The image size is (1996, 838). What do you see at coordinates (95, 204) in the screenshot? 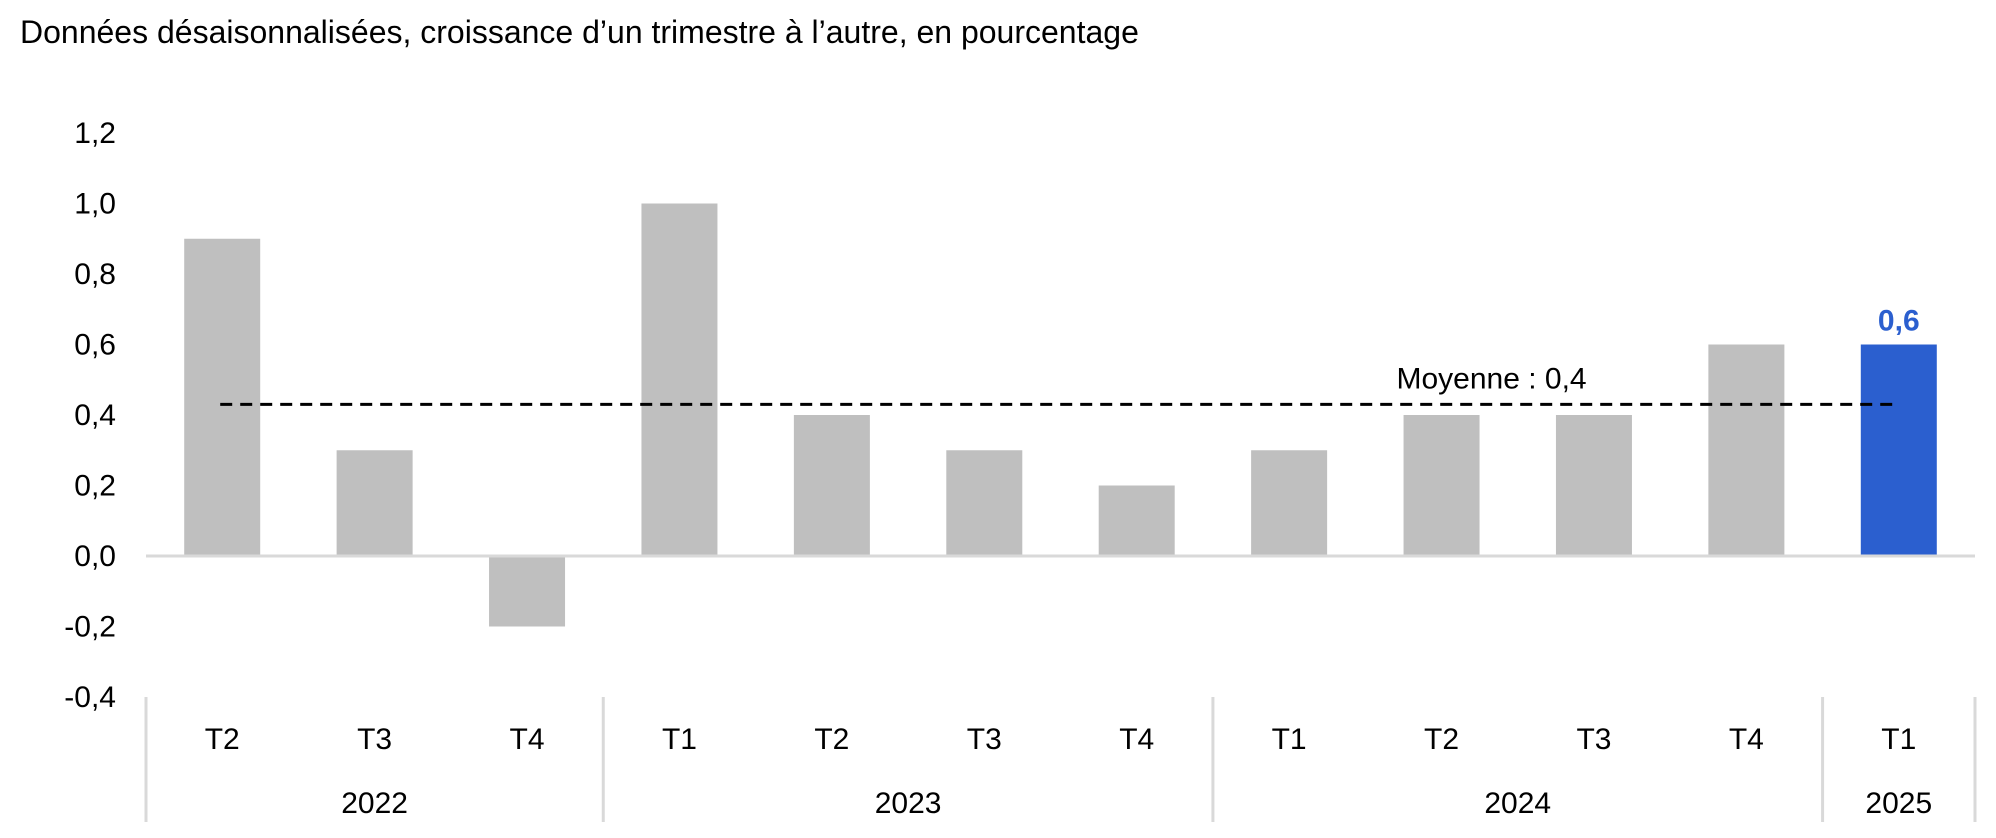
I see `y-tick-label: 1,0` at bounding box center [95, 204].